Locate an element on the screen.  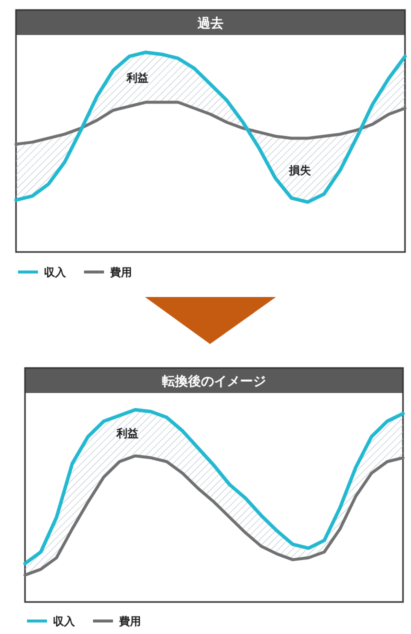
chart-title: 転換後のイメージ is located at coordinates (213, 382).